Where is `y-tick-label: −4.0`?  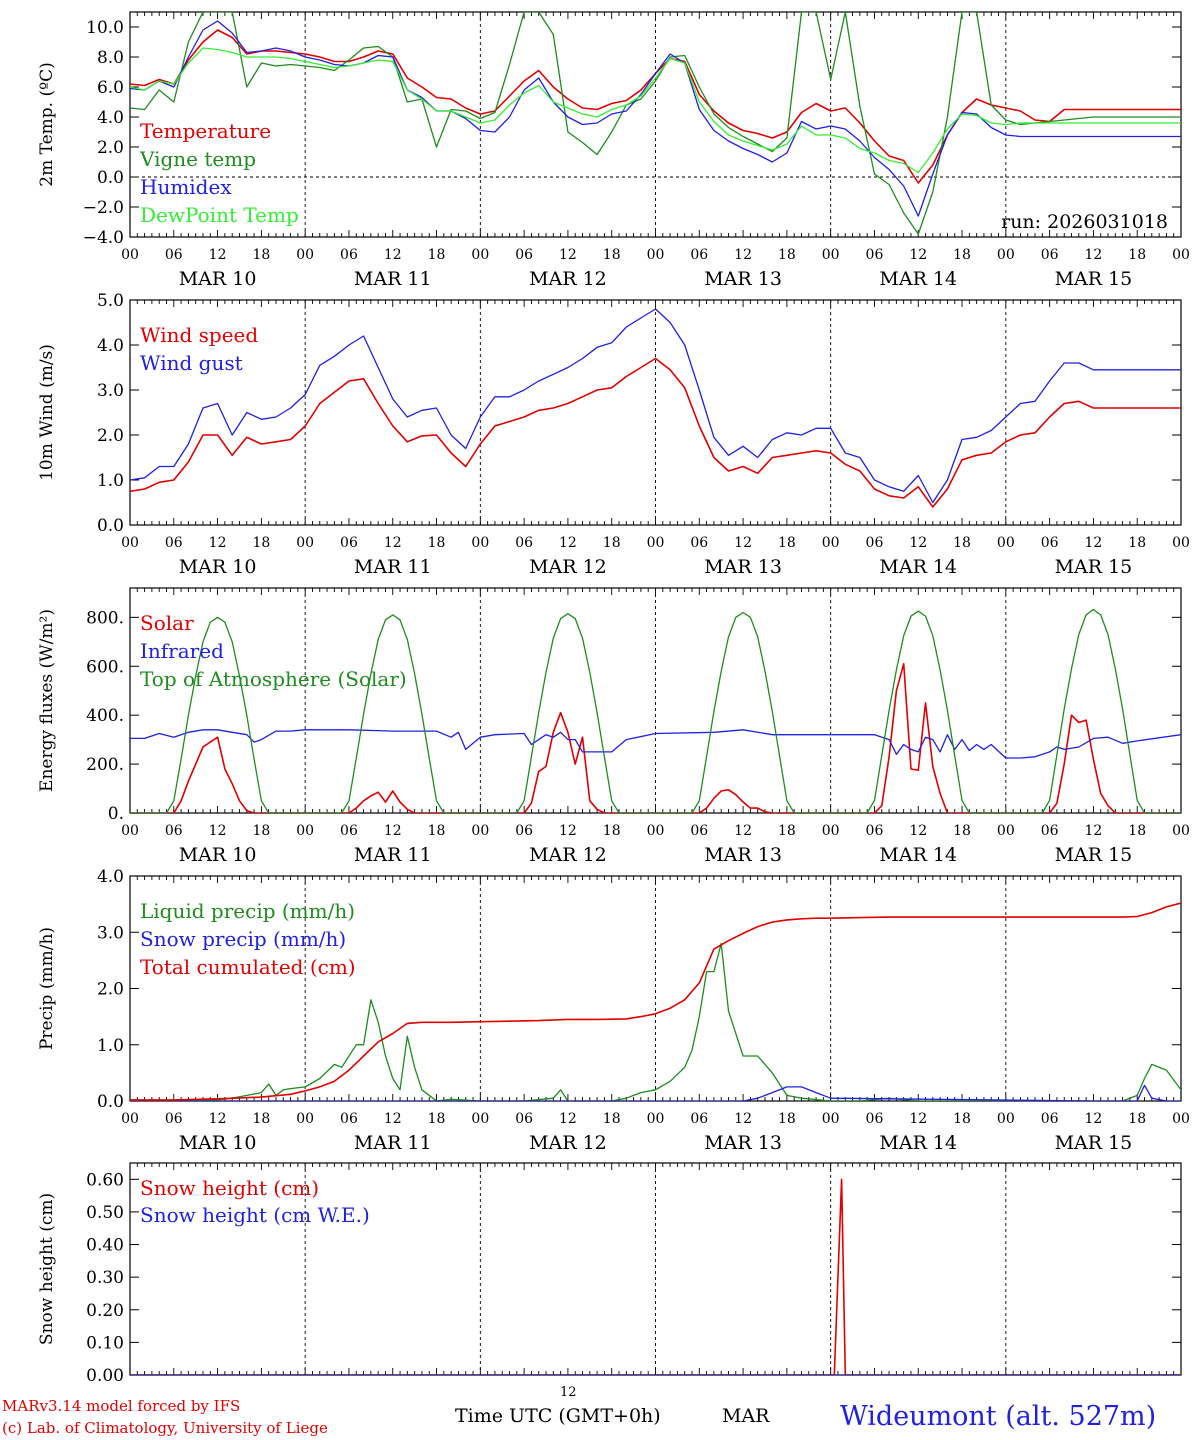 y-tick-label: −4.0 is located at coordinates (103, 238).